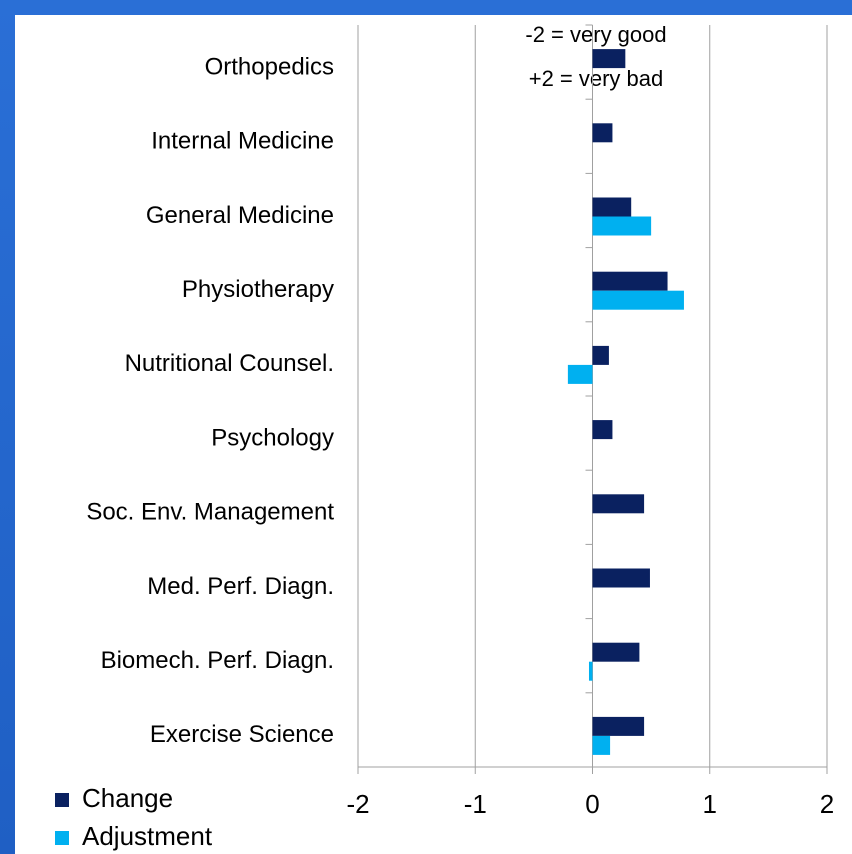 This screenshot has height=854, width=852. Describe the element at coordinates (475, 804) in the screenshot. I see `x-tick-label: -1` at that location.